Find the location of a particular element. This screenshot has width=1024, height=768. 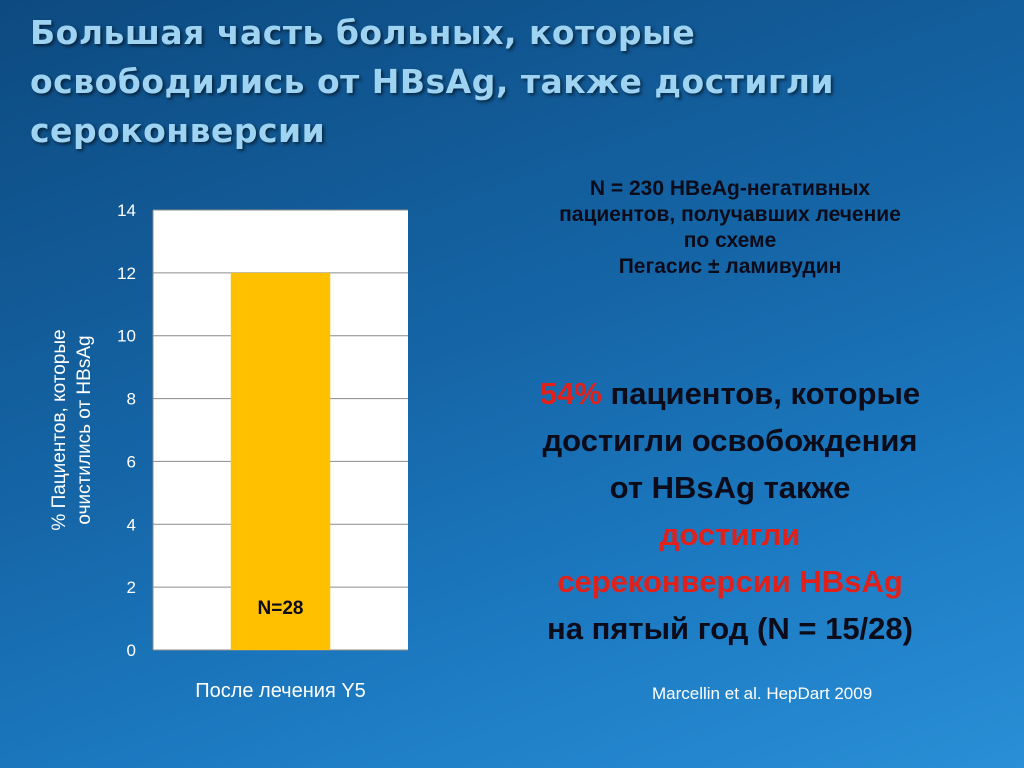

y-tick-label: 2 is located at coordinates (131, 587).